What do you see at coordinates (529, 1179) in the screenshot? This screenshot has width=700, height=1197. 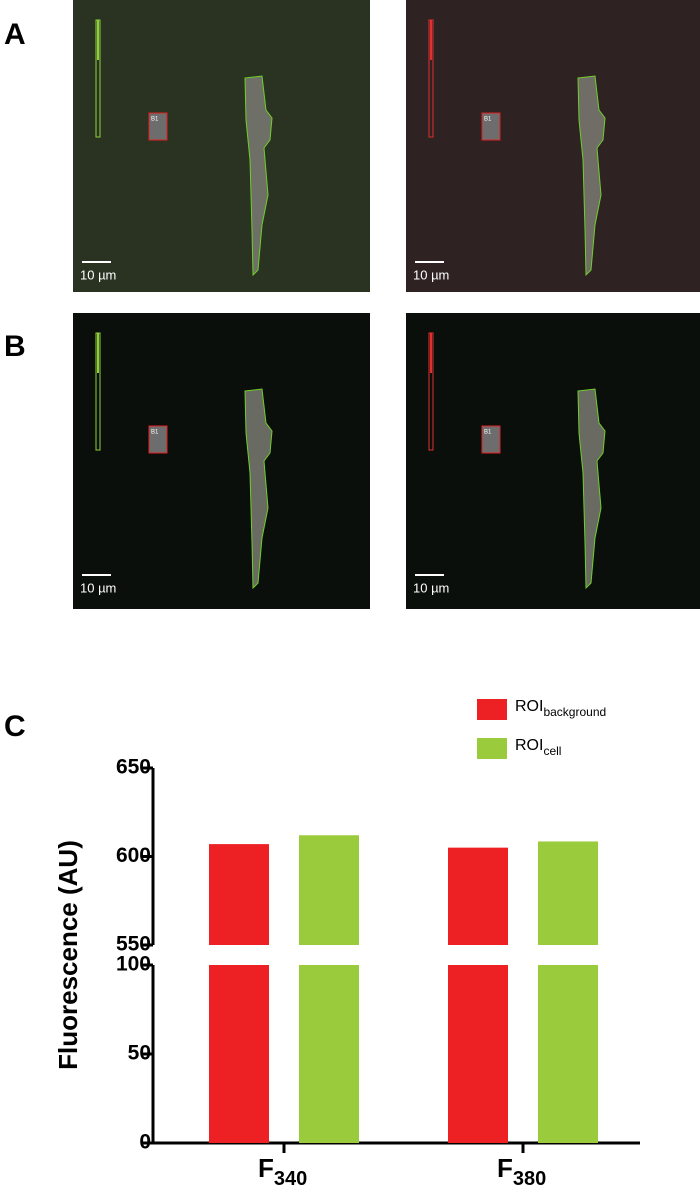 I see `x-tick-label-sub: 380` at bounding box center [529, 1179].